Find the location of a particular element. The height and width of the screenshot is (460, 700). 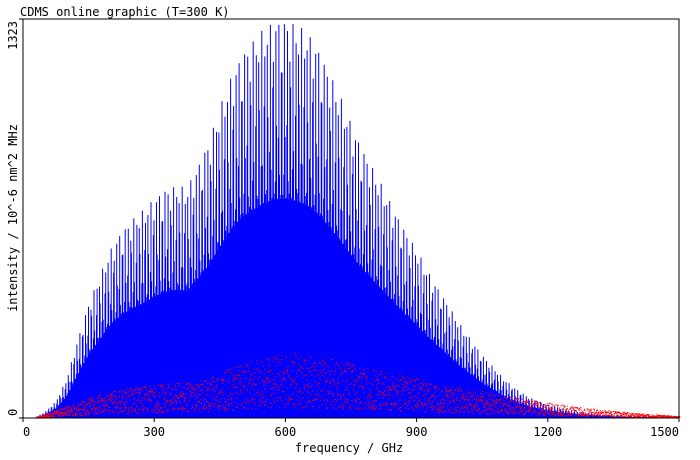

y-tick-label: 1323 is located at coordinates (13, 35).